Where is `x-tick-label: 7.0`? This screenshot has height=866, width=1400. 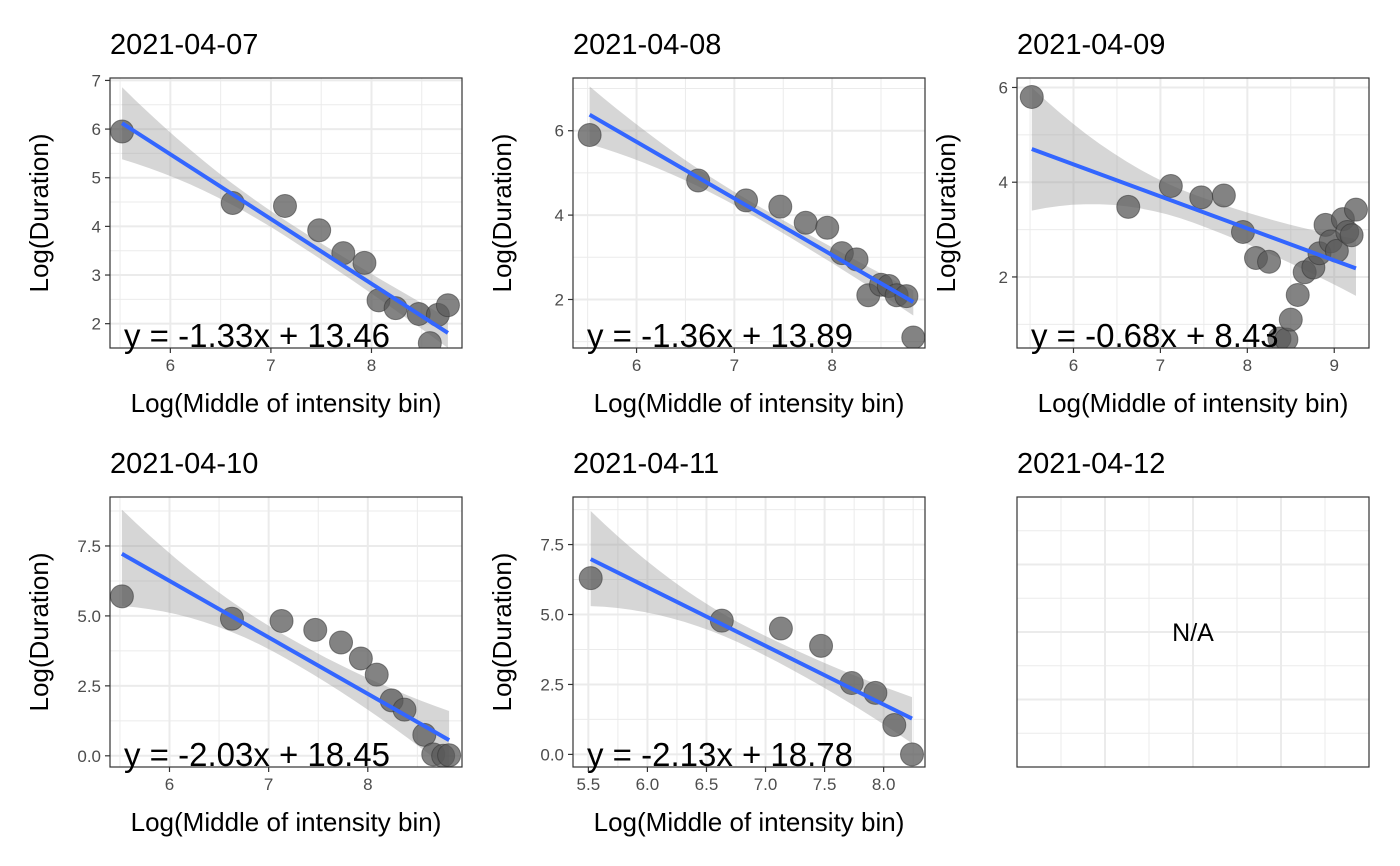
x-tick-label: 7.0 is located at coordinates (766, 784).